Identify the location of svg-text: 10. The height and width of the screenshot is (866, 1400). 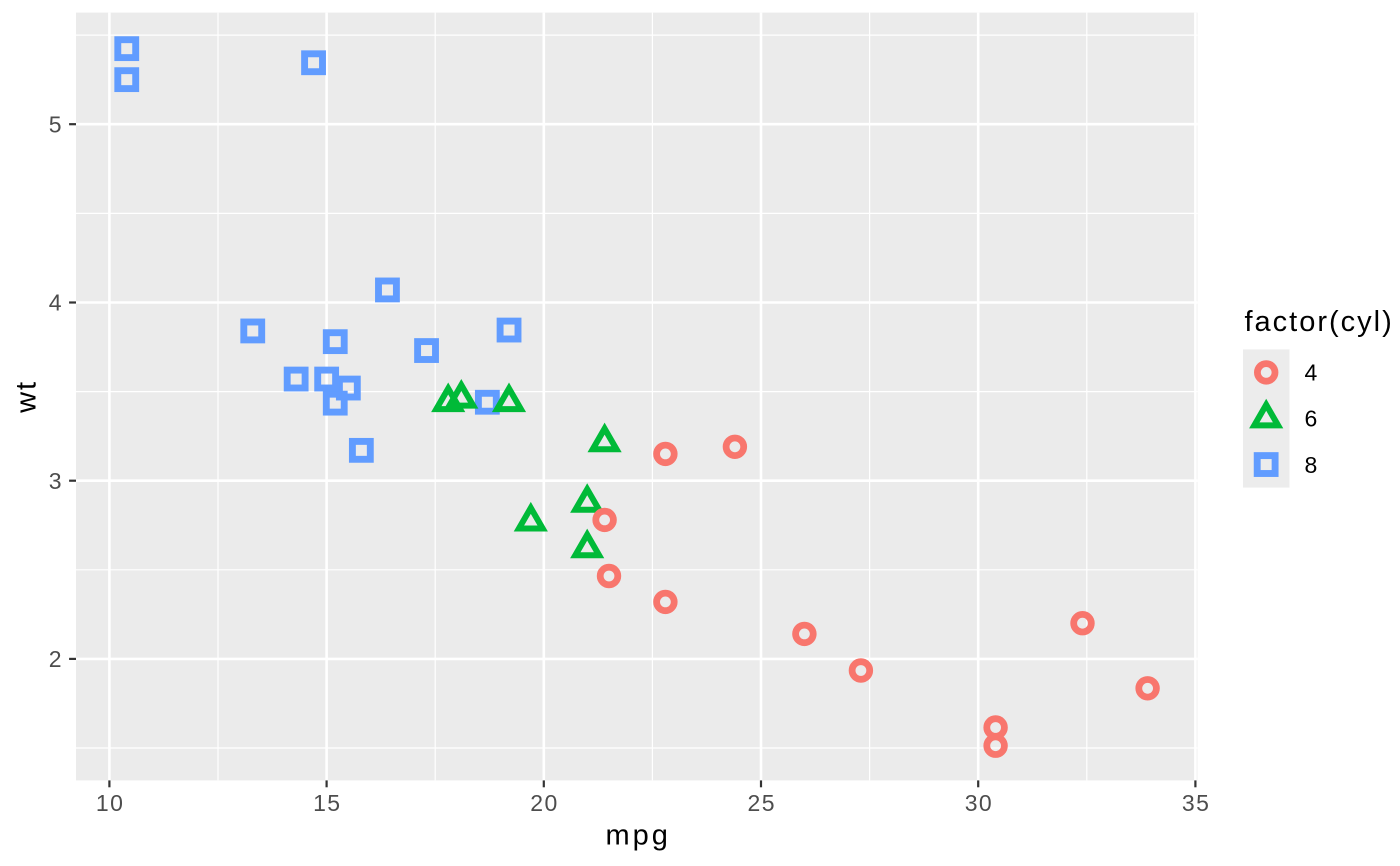
(110, 803).